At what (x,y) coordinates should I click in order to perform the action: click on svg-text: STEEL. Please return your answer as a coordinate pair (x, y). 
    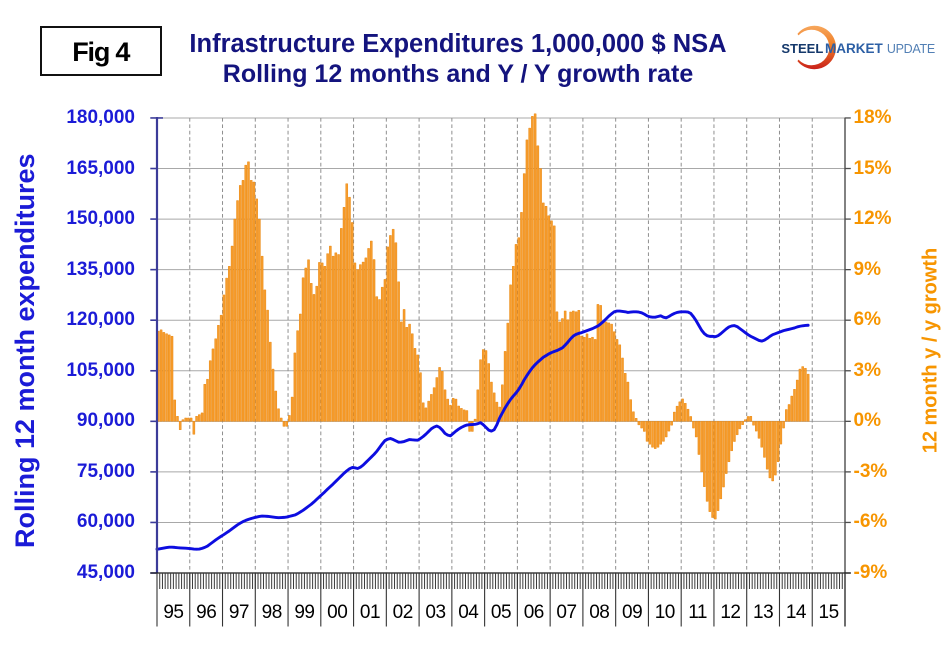
    Looking at the image, I should click on (802, 48).